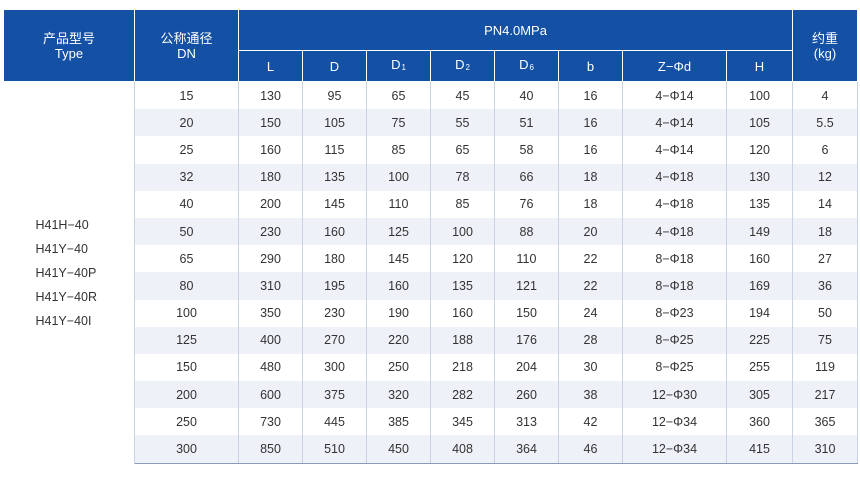 The height and width of the screenshot is (487, 860). I want to click on value-cell: 18, so click(590, 177).